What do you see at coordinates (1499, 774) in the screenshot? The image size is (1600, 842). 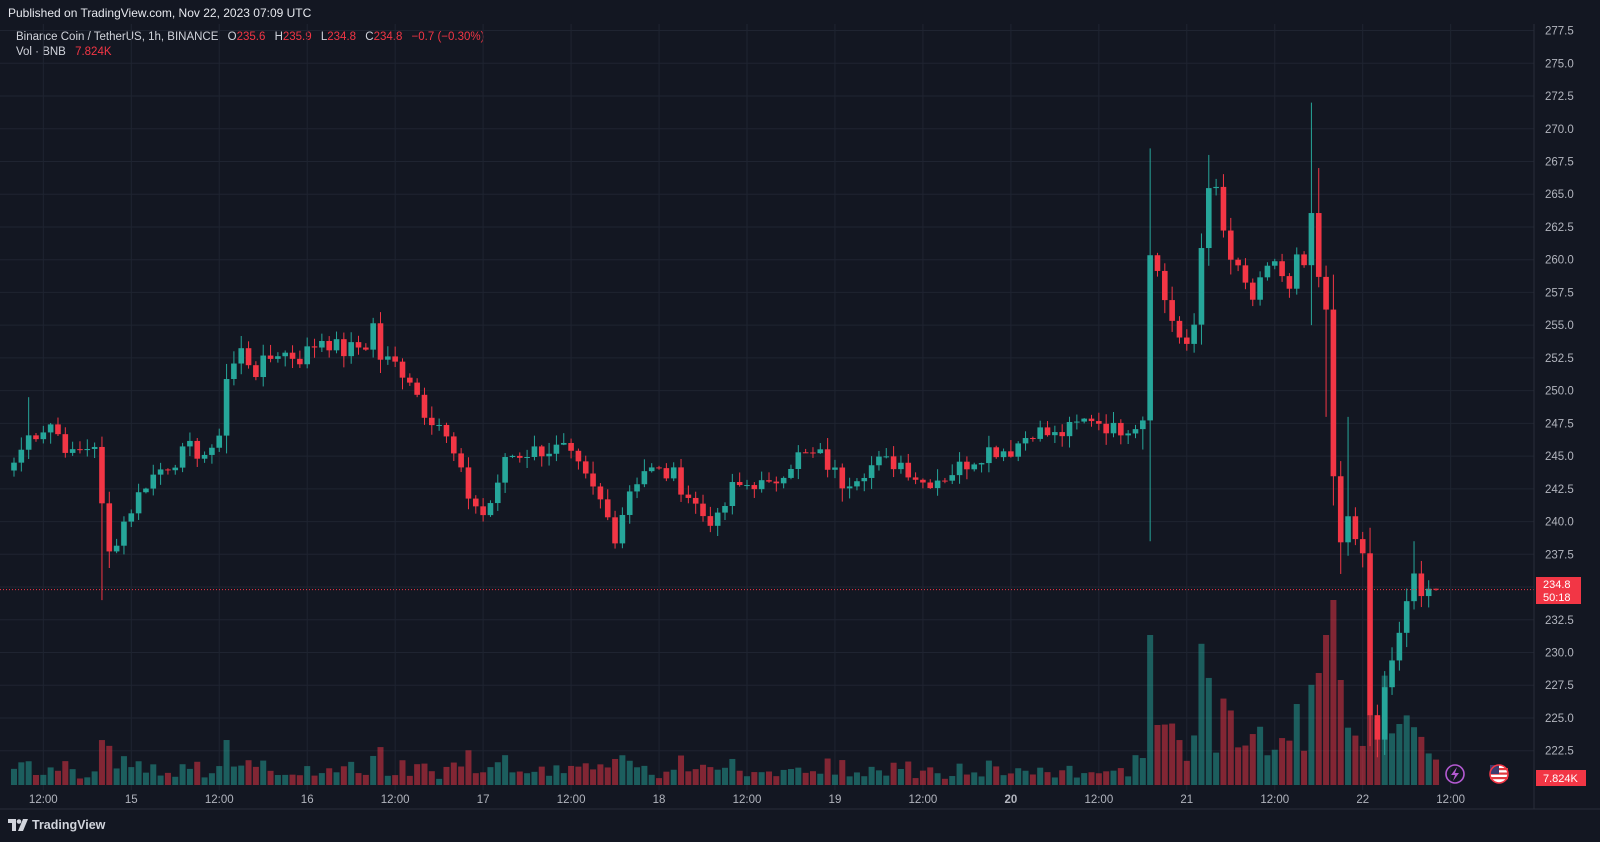 I see `us-flag-icon` at bounding box center [1499, 774].